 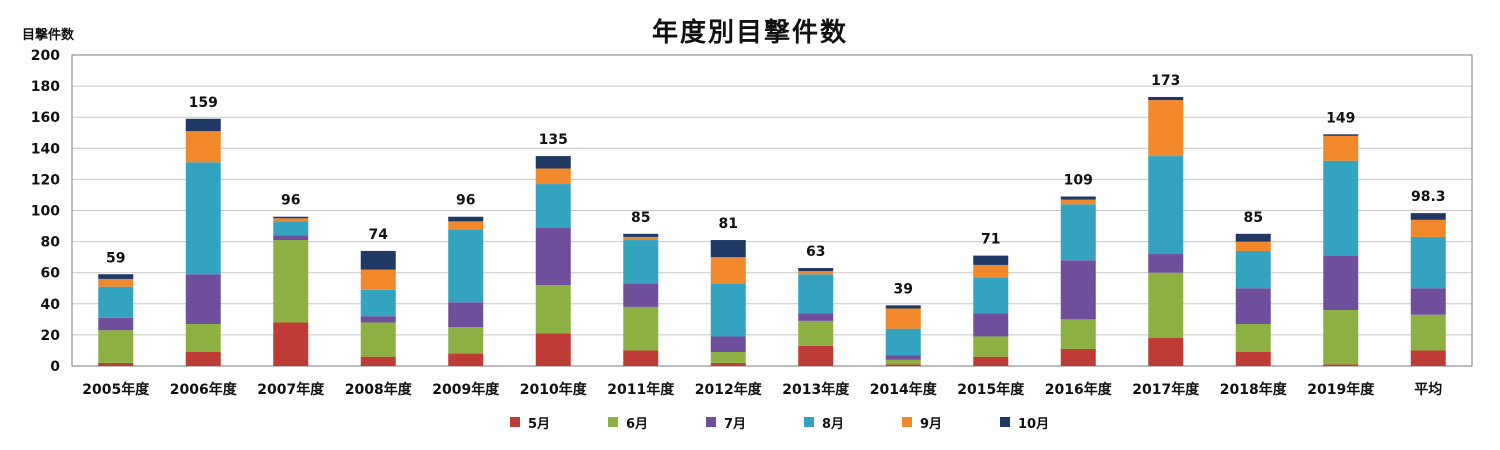 What do you see at coordinates (116, 389) in the screenshot?
I see `x-tick-label: 2005年度` at bounding box center [116, 389].